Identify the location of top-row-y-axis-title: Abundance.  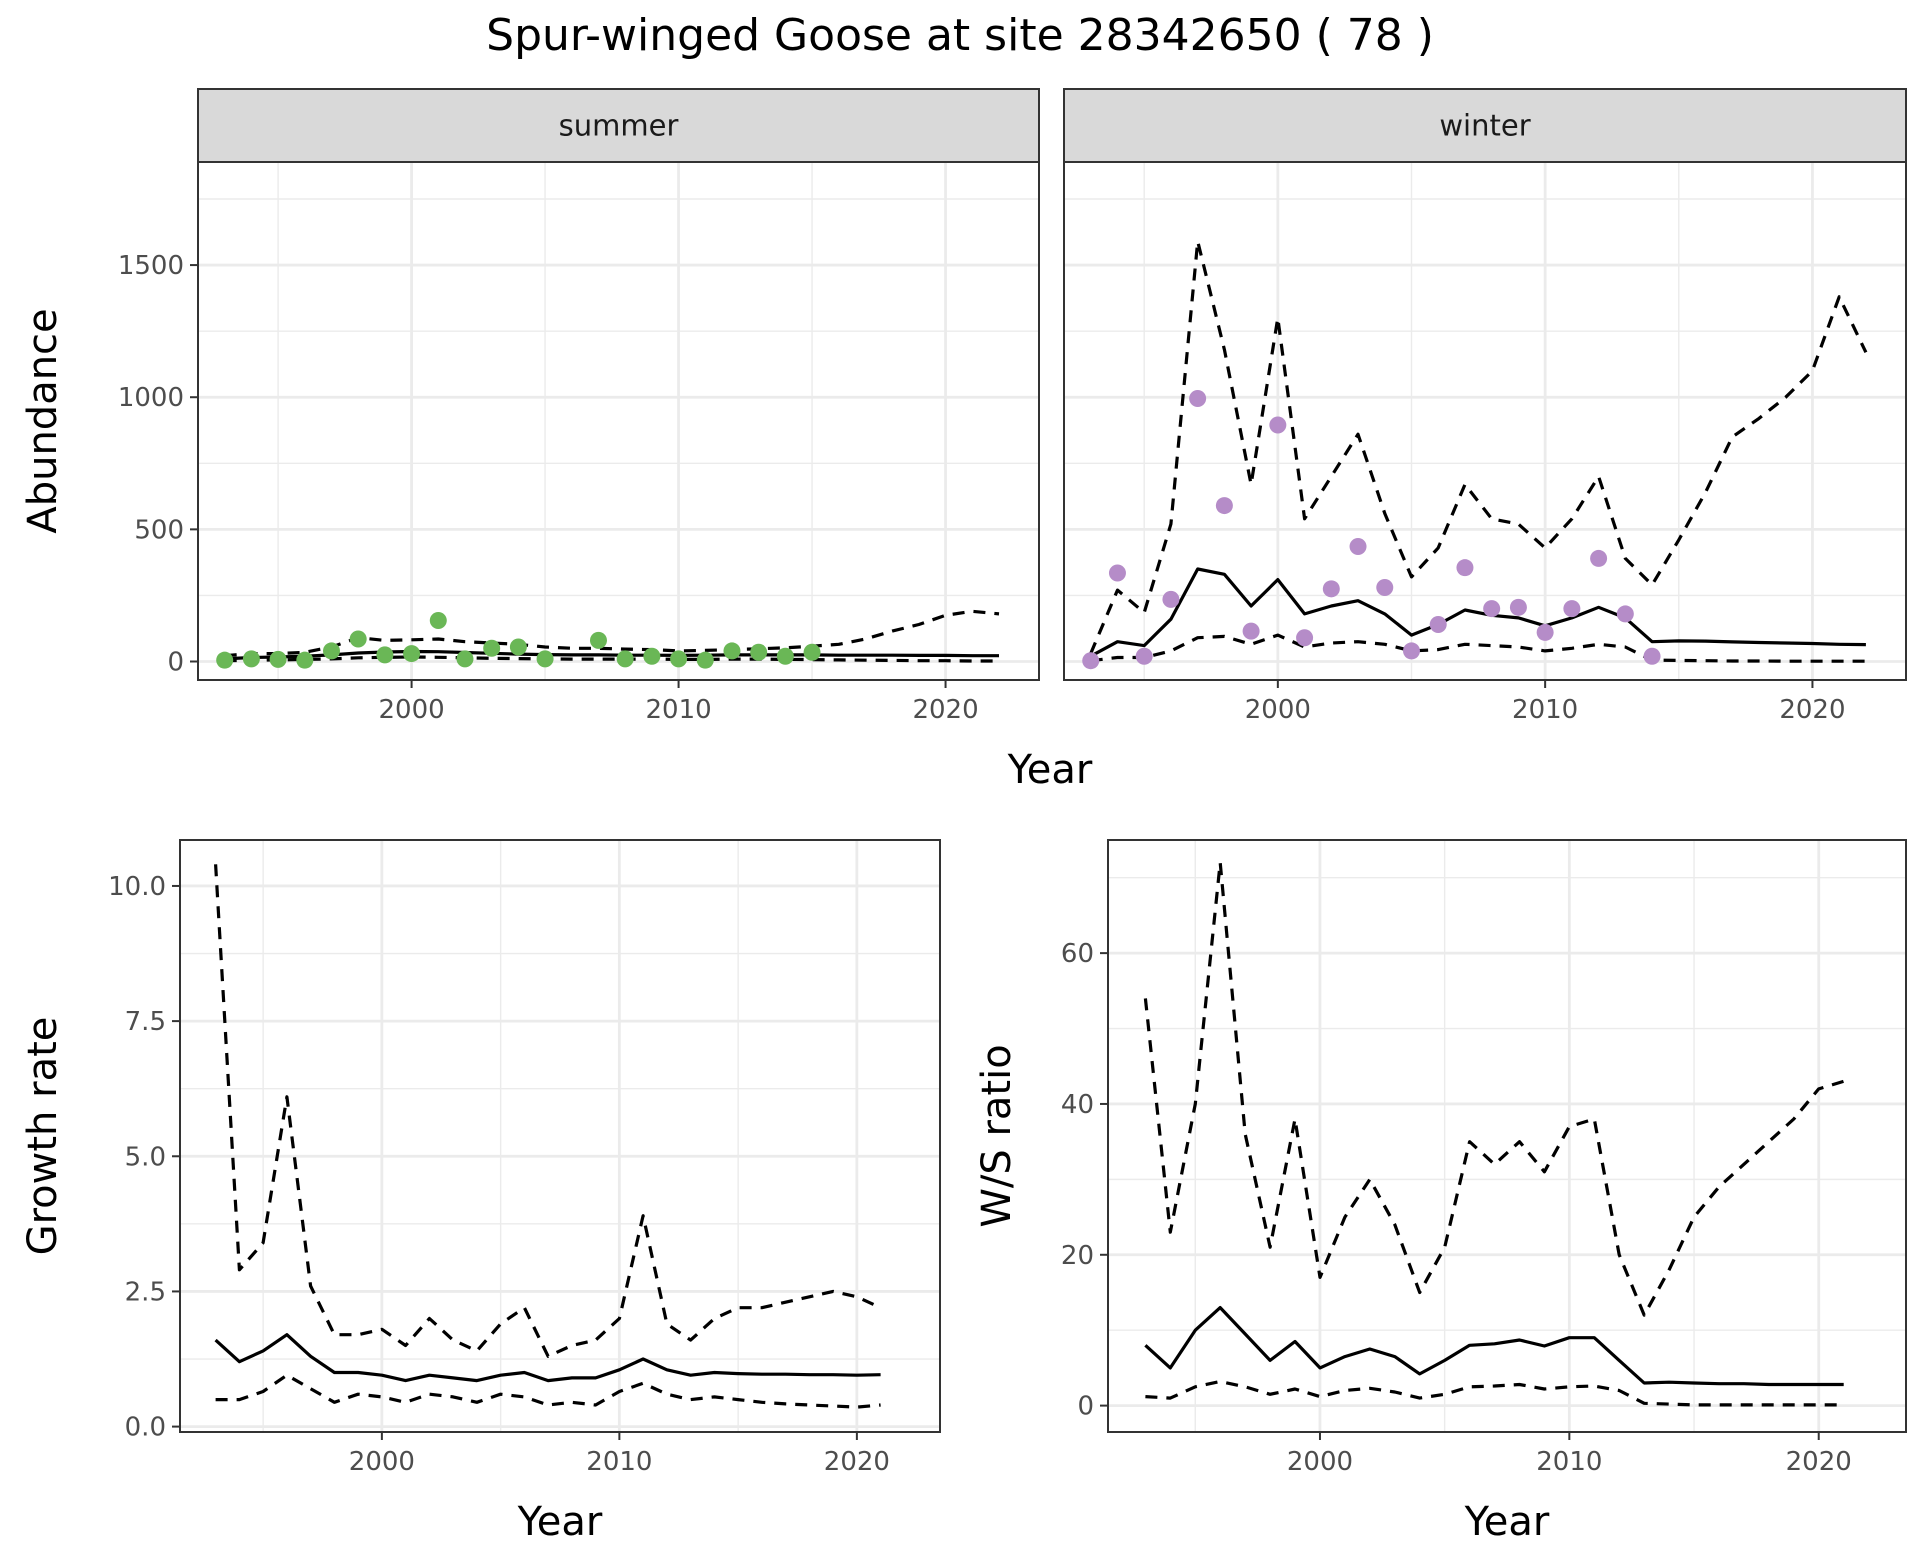
(43, 420).